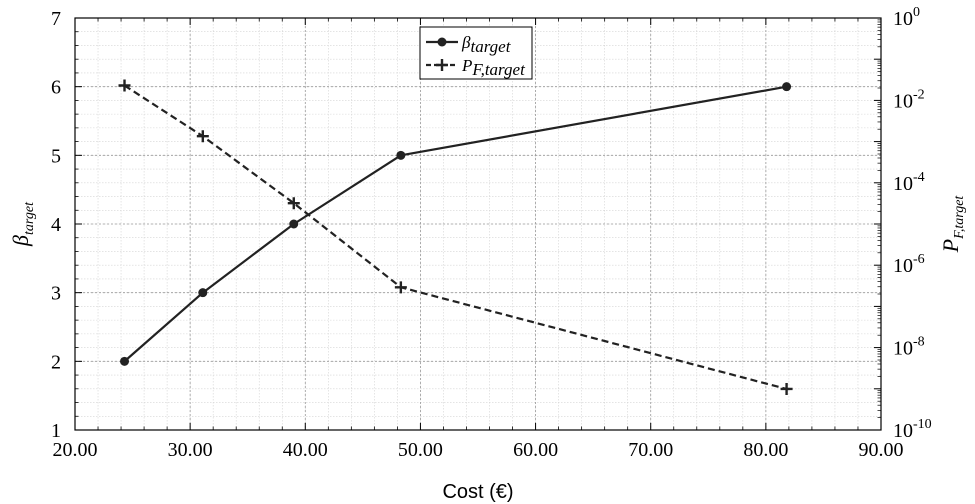  I want to click on y-right-tick-label: 10⁻¹⁰, so click(912, 429).